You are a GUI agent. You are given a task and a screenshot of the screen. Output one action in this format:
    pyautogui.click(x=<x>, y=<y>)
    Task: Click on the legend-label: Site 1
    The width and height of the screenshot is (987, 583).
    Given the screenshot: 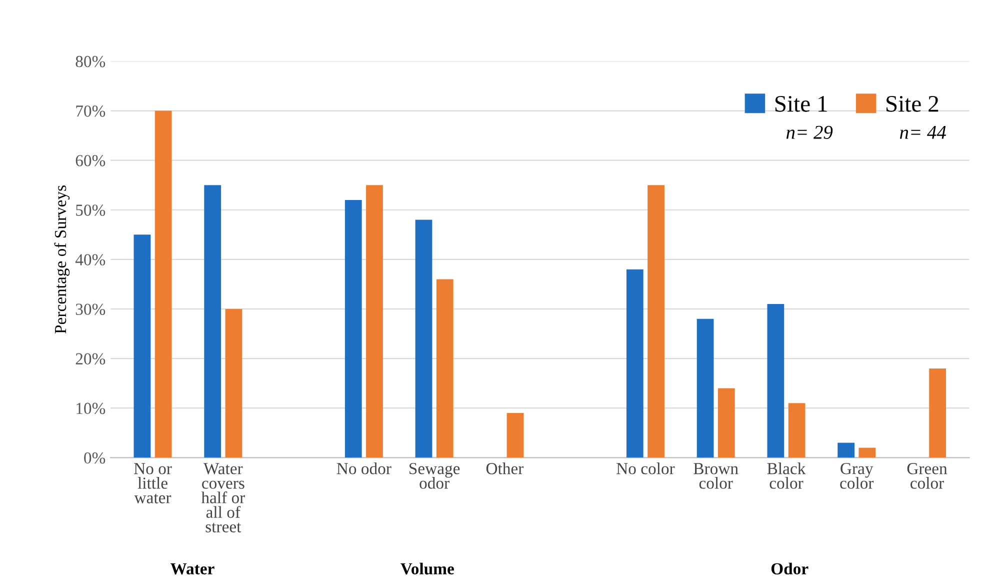 What is the action you would take?
    pyautogui.click(x=801, y=104)
    